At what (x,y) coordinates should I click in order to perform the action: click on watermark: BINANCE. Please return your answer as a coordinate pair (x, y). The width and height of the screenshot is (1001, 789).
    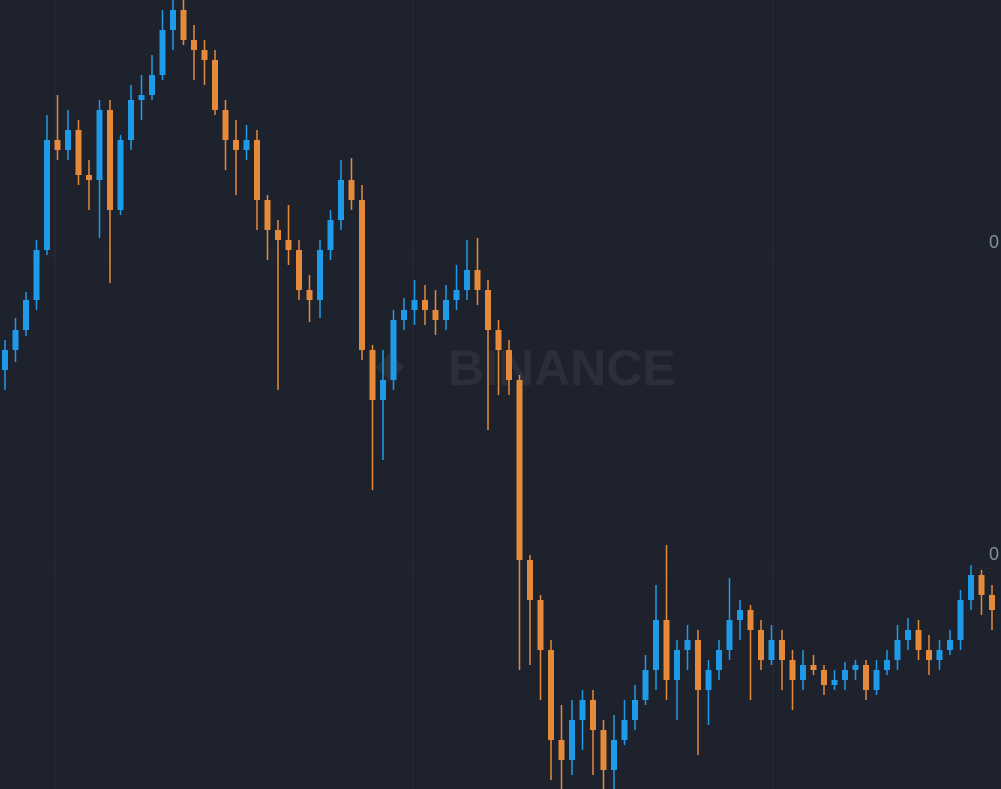
    Looking at the image, I should click on (562, 368).